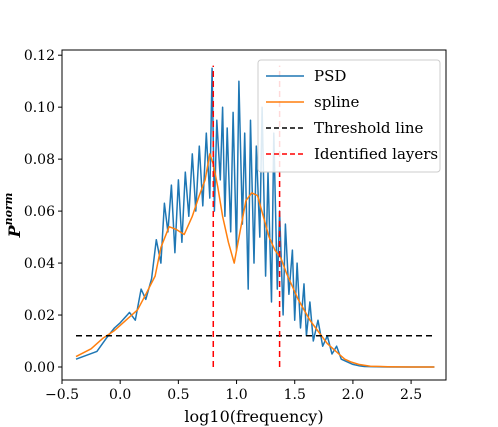 The image size is (498, 427). I want to click on x-axis-label: log10(frequency), so click(253, 416).